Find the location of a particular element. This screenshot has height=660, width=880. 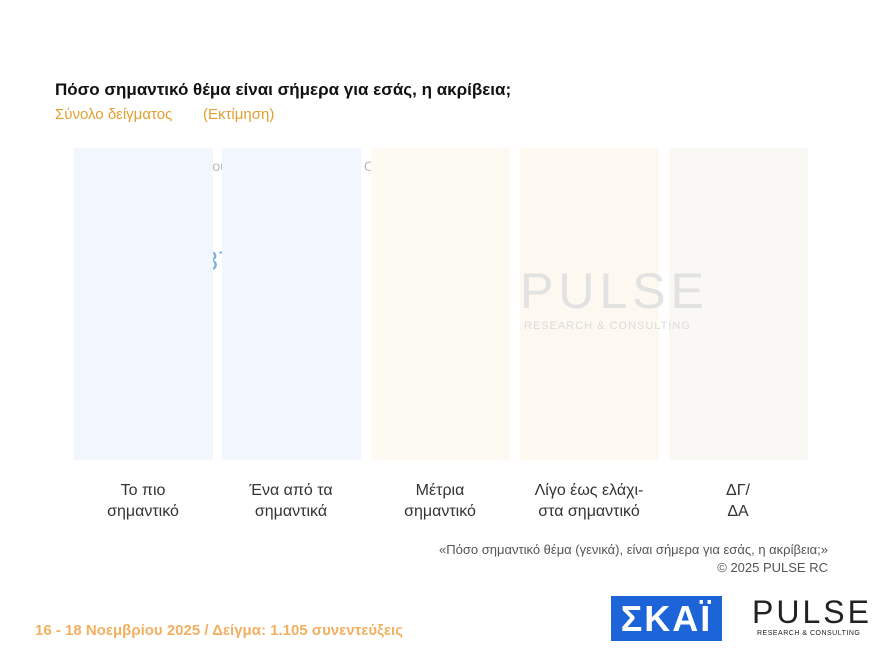

x-tick-label: Το πιο σημαντικό is located at coordinates (143, 501).